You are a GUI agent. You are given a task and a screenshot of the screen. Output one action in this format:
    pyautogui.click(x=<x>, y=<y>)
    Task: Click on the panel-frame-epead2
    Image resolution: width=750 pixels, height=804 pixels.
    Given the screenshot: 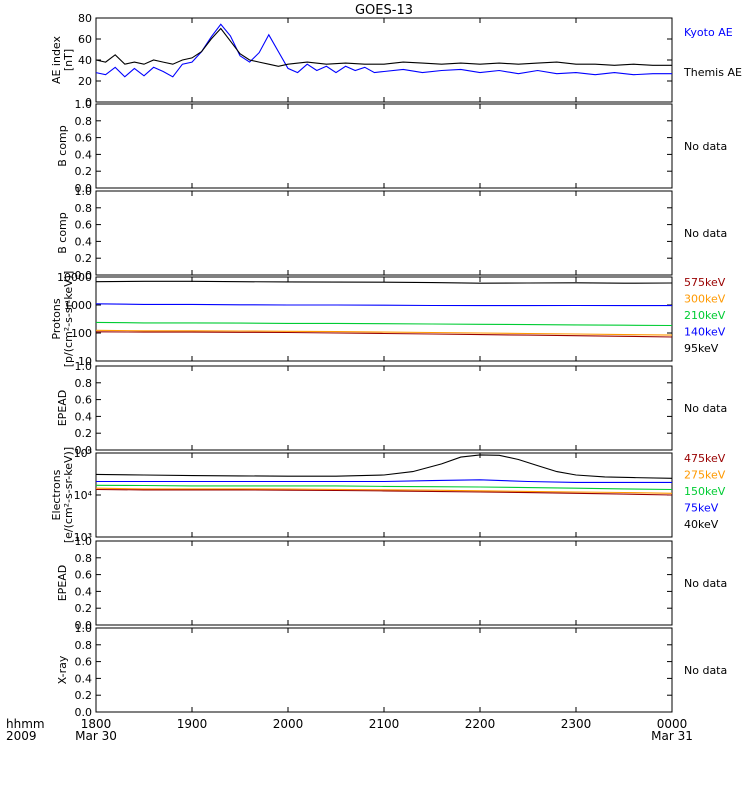 What is the action you would take?
    pyautogui.click(x=384, y=583)
    